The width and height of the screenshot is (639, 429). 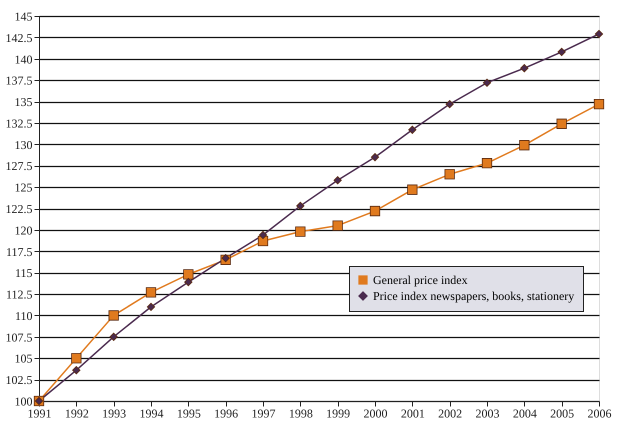 What do you see at coordinates (40, 413) in the screenshot?
I see `x-tick-label: 1991` at bounding box center [40, 413].